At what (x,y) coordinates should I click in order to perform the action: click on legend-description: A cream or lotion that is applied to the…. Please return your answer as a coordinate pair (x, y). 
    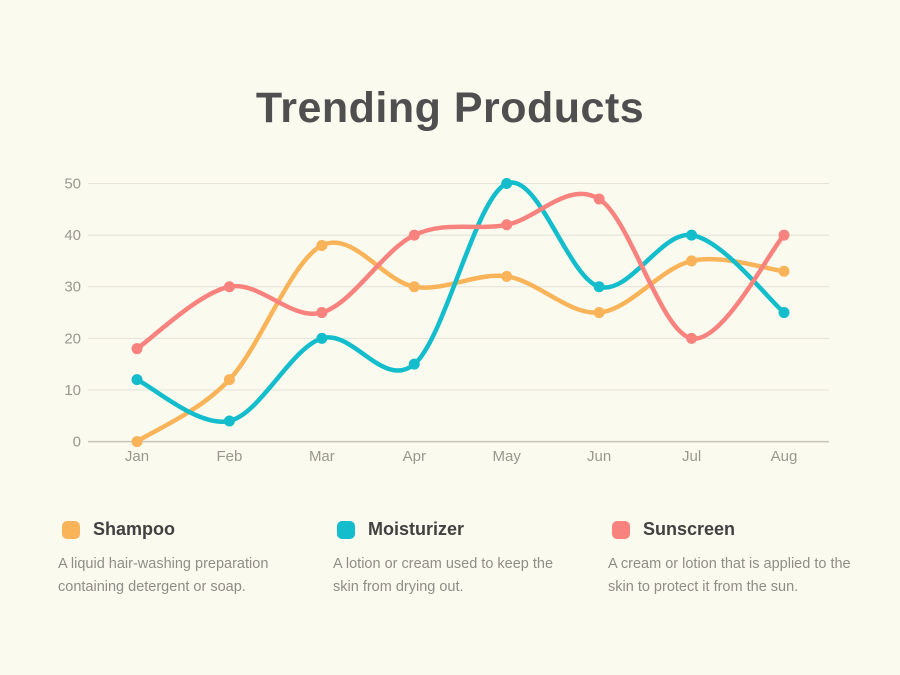
    Looking at the image, I should click on (729, 576).